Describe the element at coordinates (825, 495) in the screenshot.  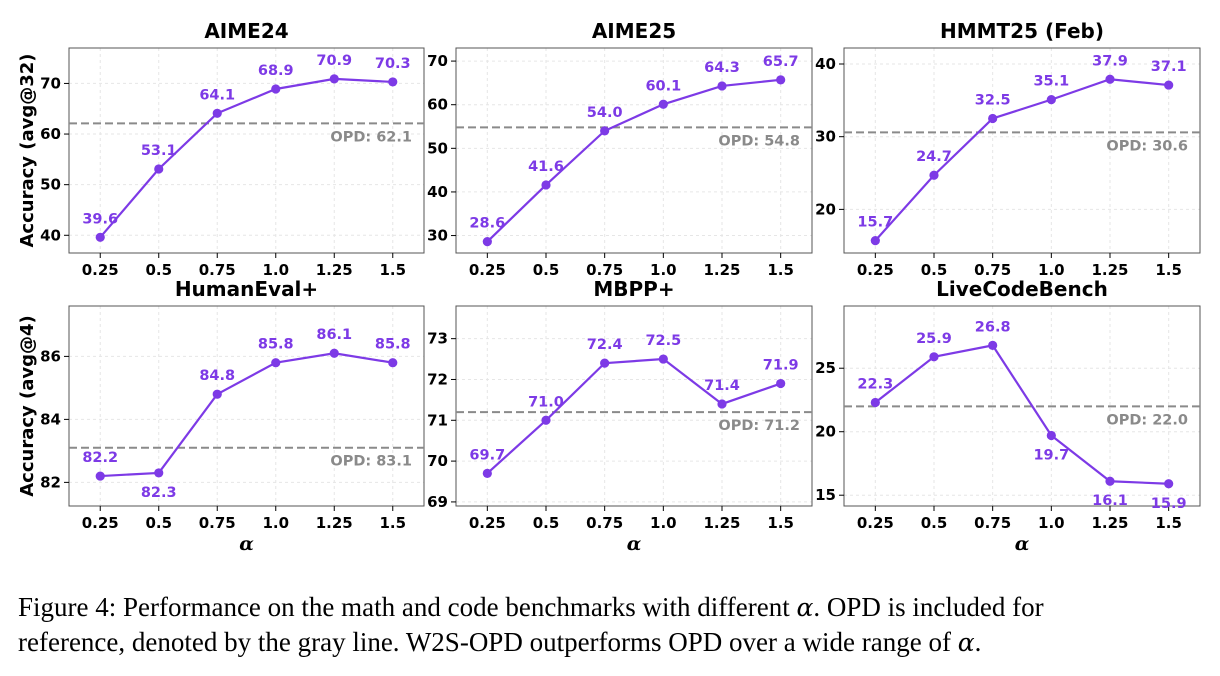
I see `y-tick-label: 15` at that location.